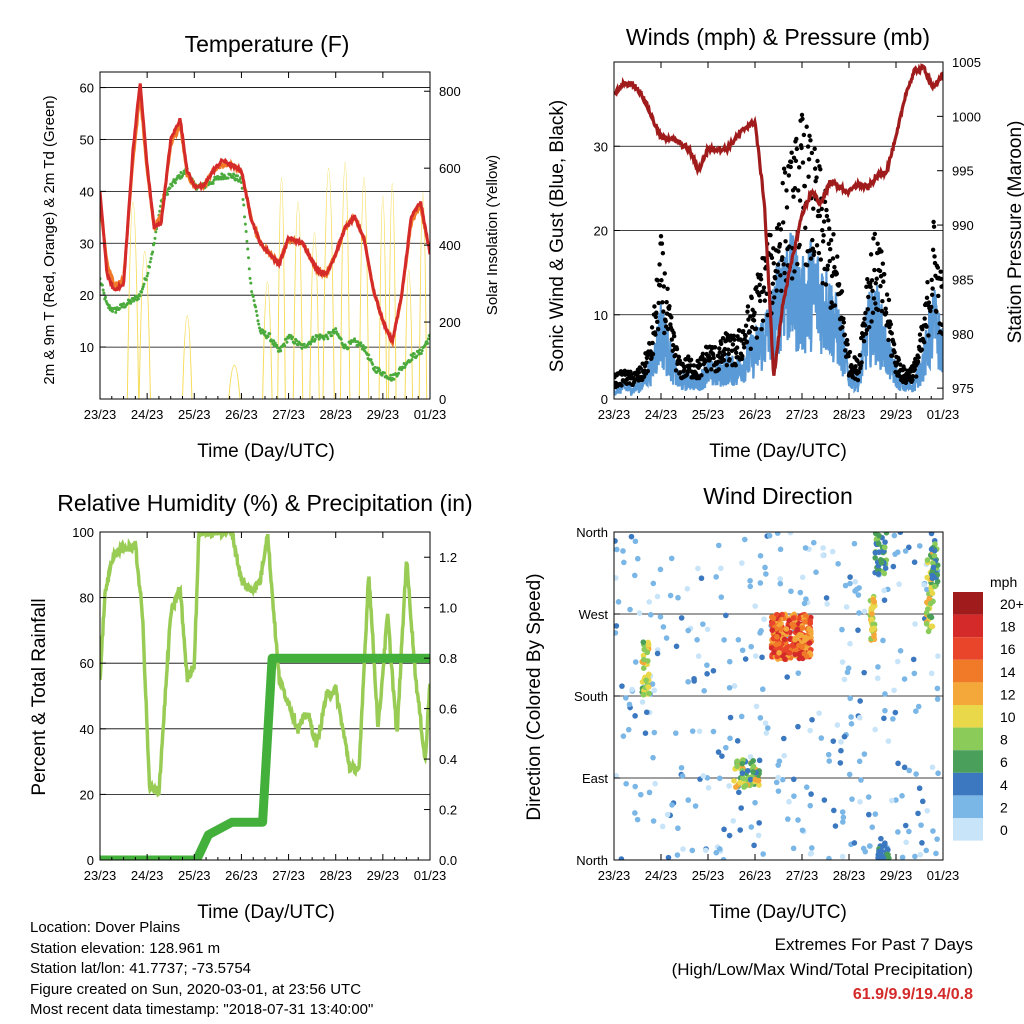 This screenshot has width=1024, height=1024. Describe the element at coordinates (778, 219) in the screenshot. I see `pressure-line` at that location.